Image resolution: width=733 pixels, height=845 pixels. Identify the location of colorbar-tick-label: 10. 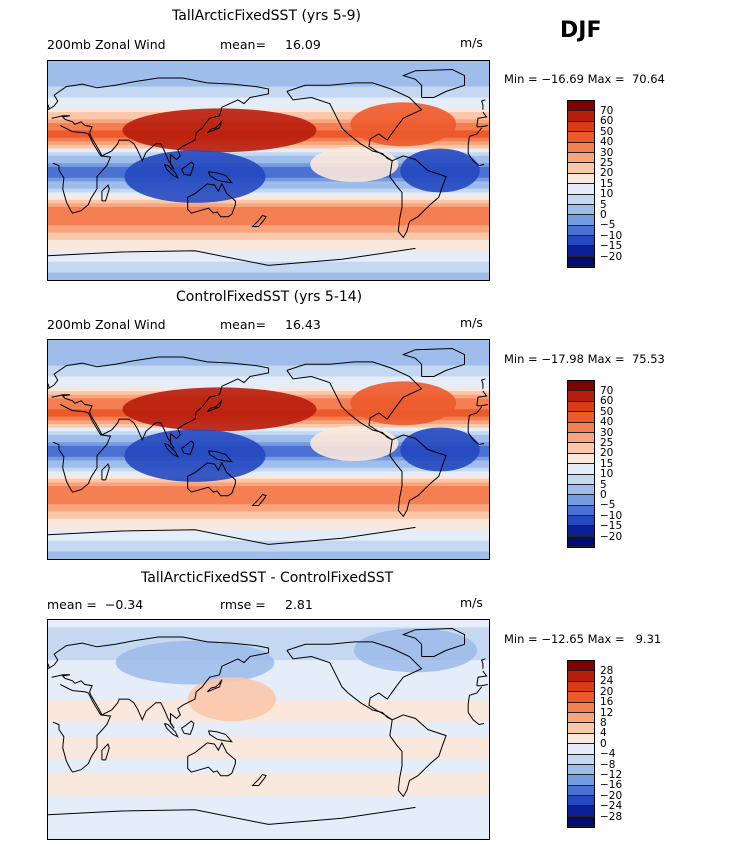
(607, 474).